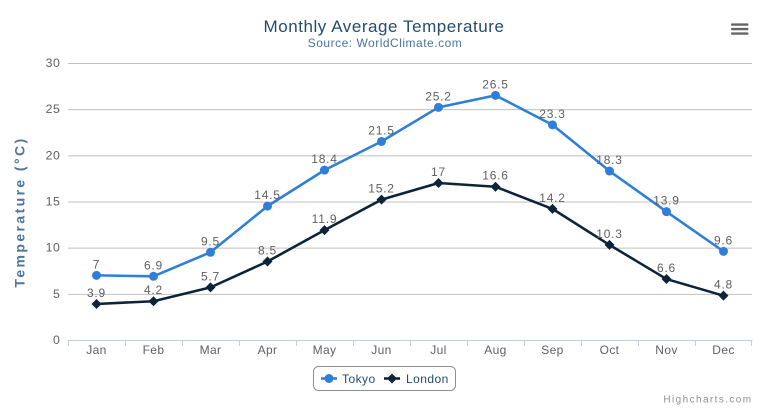 The image size is (769, 416). Describe the element at coordinates (723, 285) in the screenshot. I see `svg-text: 4.8` at that location.